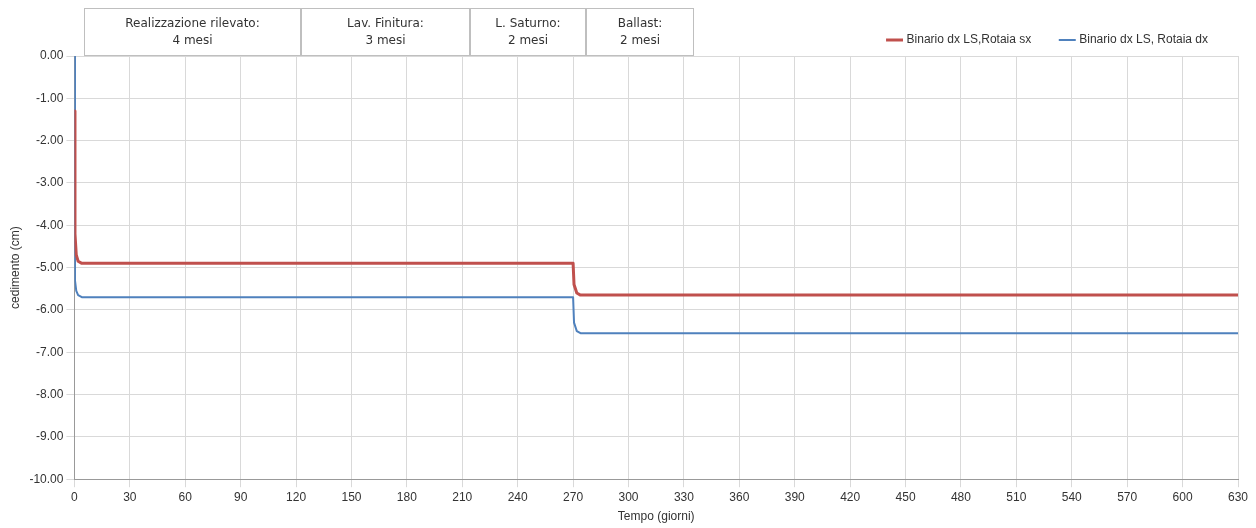  What do you see at coordinates (528, 32) in the screenshot?
I see `text: L. Saturno: 2 mesi` at bounding box center [528, 32].